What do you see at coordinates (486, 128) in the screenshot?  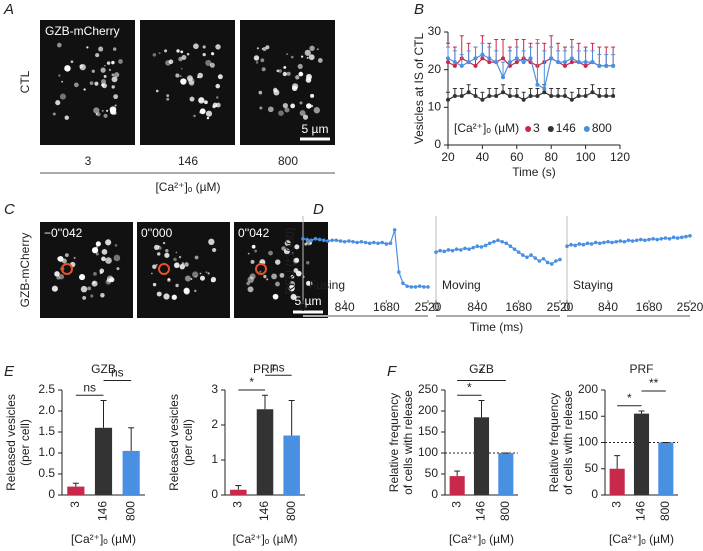 I see `legend-title: [Ca²⁺]ₒ (µM)` at bounding box center [486, 128].